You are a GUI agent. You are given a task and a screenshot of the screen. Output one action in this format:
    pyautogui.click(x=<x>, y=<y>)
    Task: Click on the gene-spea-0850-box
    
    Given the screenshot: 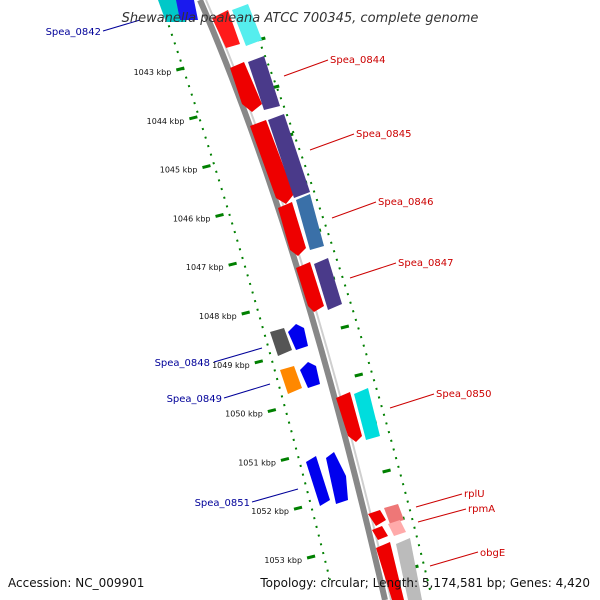 What is the action you would take?
    pyautogui.click(x=367, y=414)
    